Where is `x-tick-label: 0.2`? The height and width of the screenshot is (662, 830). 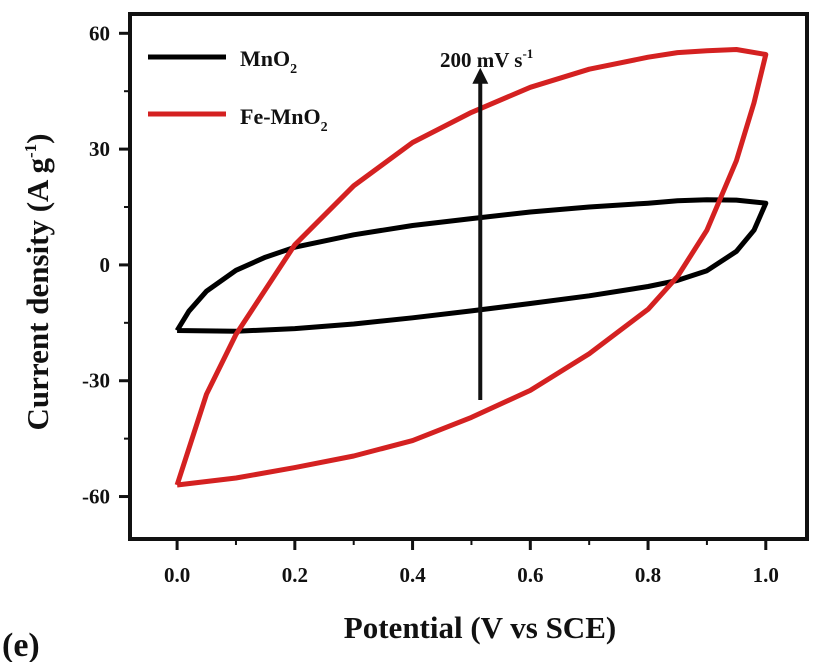 x-tick-label: 0.2 is located at coordinates (295, 575).